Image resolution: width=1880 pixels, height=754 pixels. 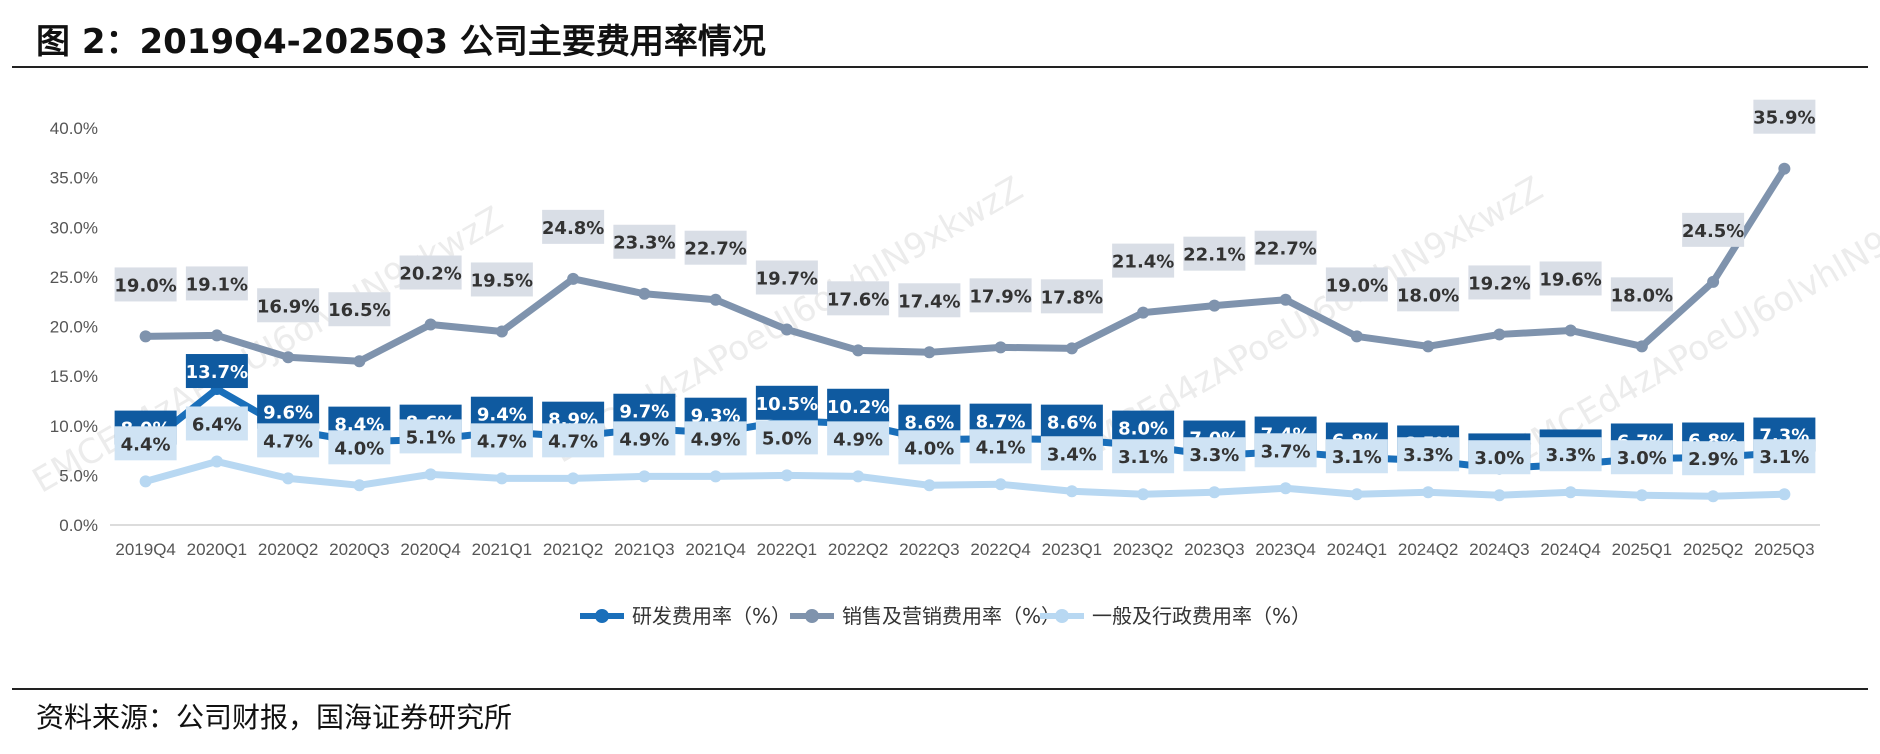 I want to click on data-label: 21.4%, so click(x=1143, y=260).